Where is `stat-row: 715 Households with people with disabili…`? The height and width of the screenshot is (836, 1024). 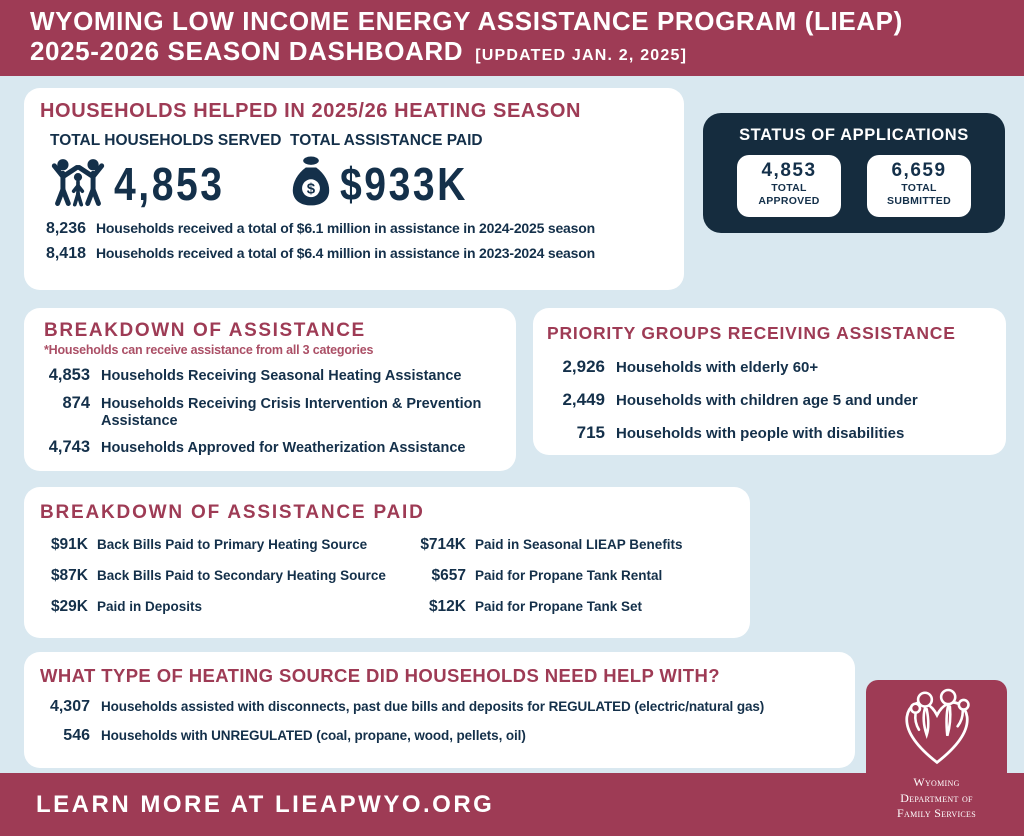
stat-row: 715 Households with people with disabili… is located at coordinates (770, 433).